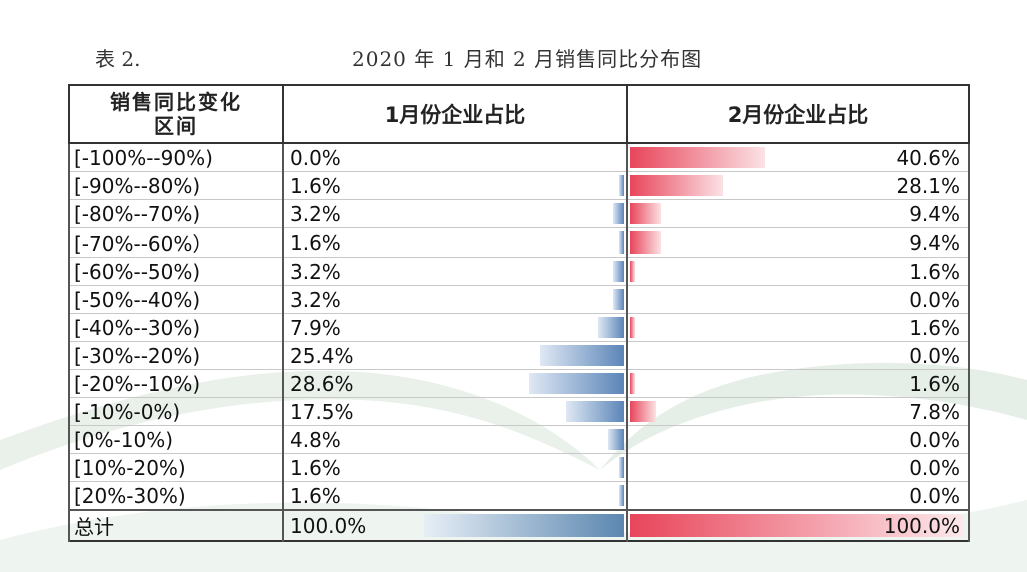 The height and width of the screenshot is (572, 1027). I want to click on range-cell: [-50%--40%), so click(176, 299).